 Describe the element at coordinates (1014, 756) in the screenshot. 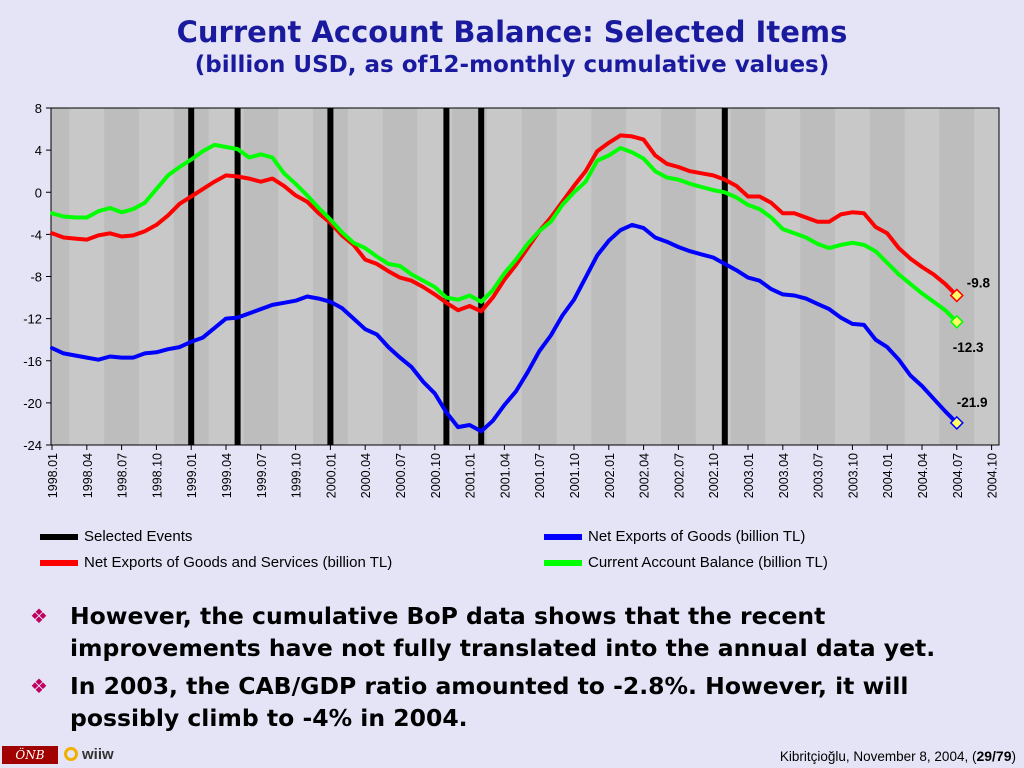

I see `credit-end: )` at that location.